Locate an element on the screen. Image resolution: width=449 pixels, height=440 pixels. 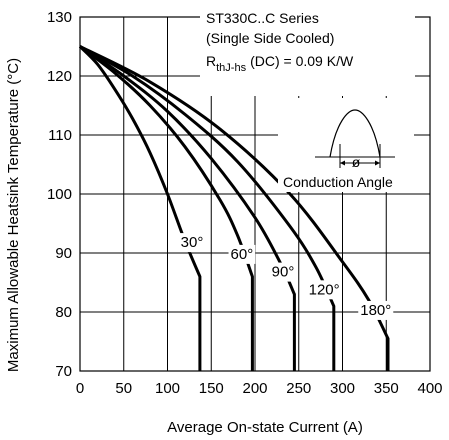
x-tick-label: 100 is located at coordinates (167, 388).